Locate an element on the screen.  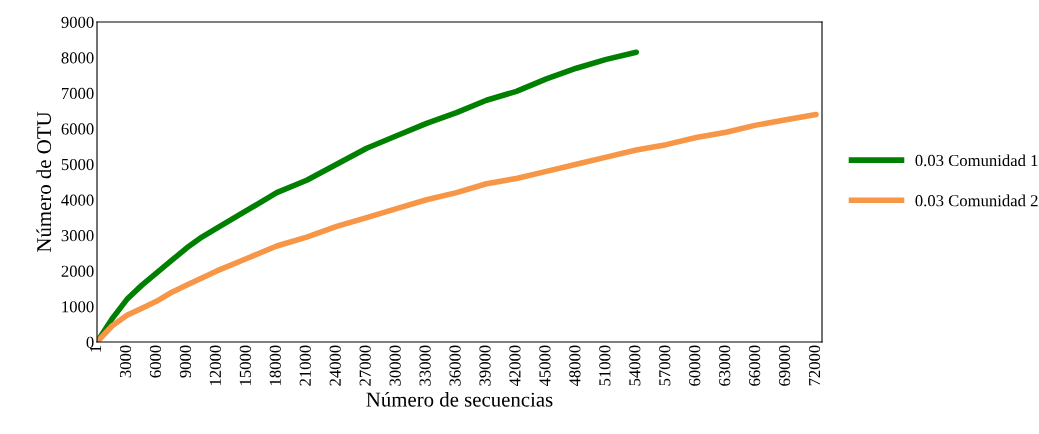
x-tick-label: 57000 is located at coordinates (665, 365).